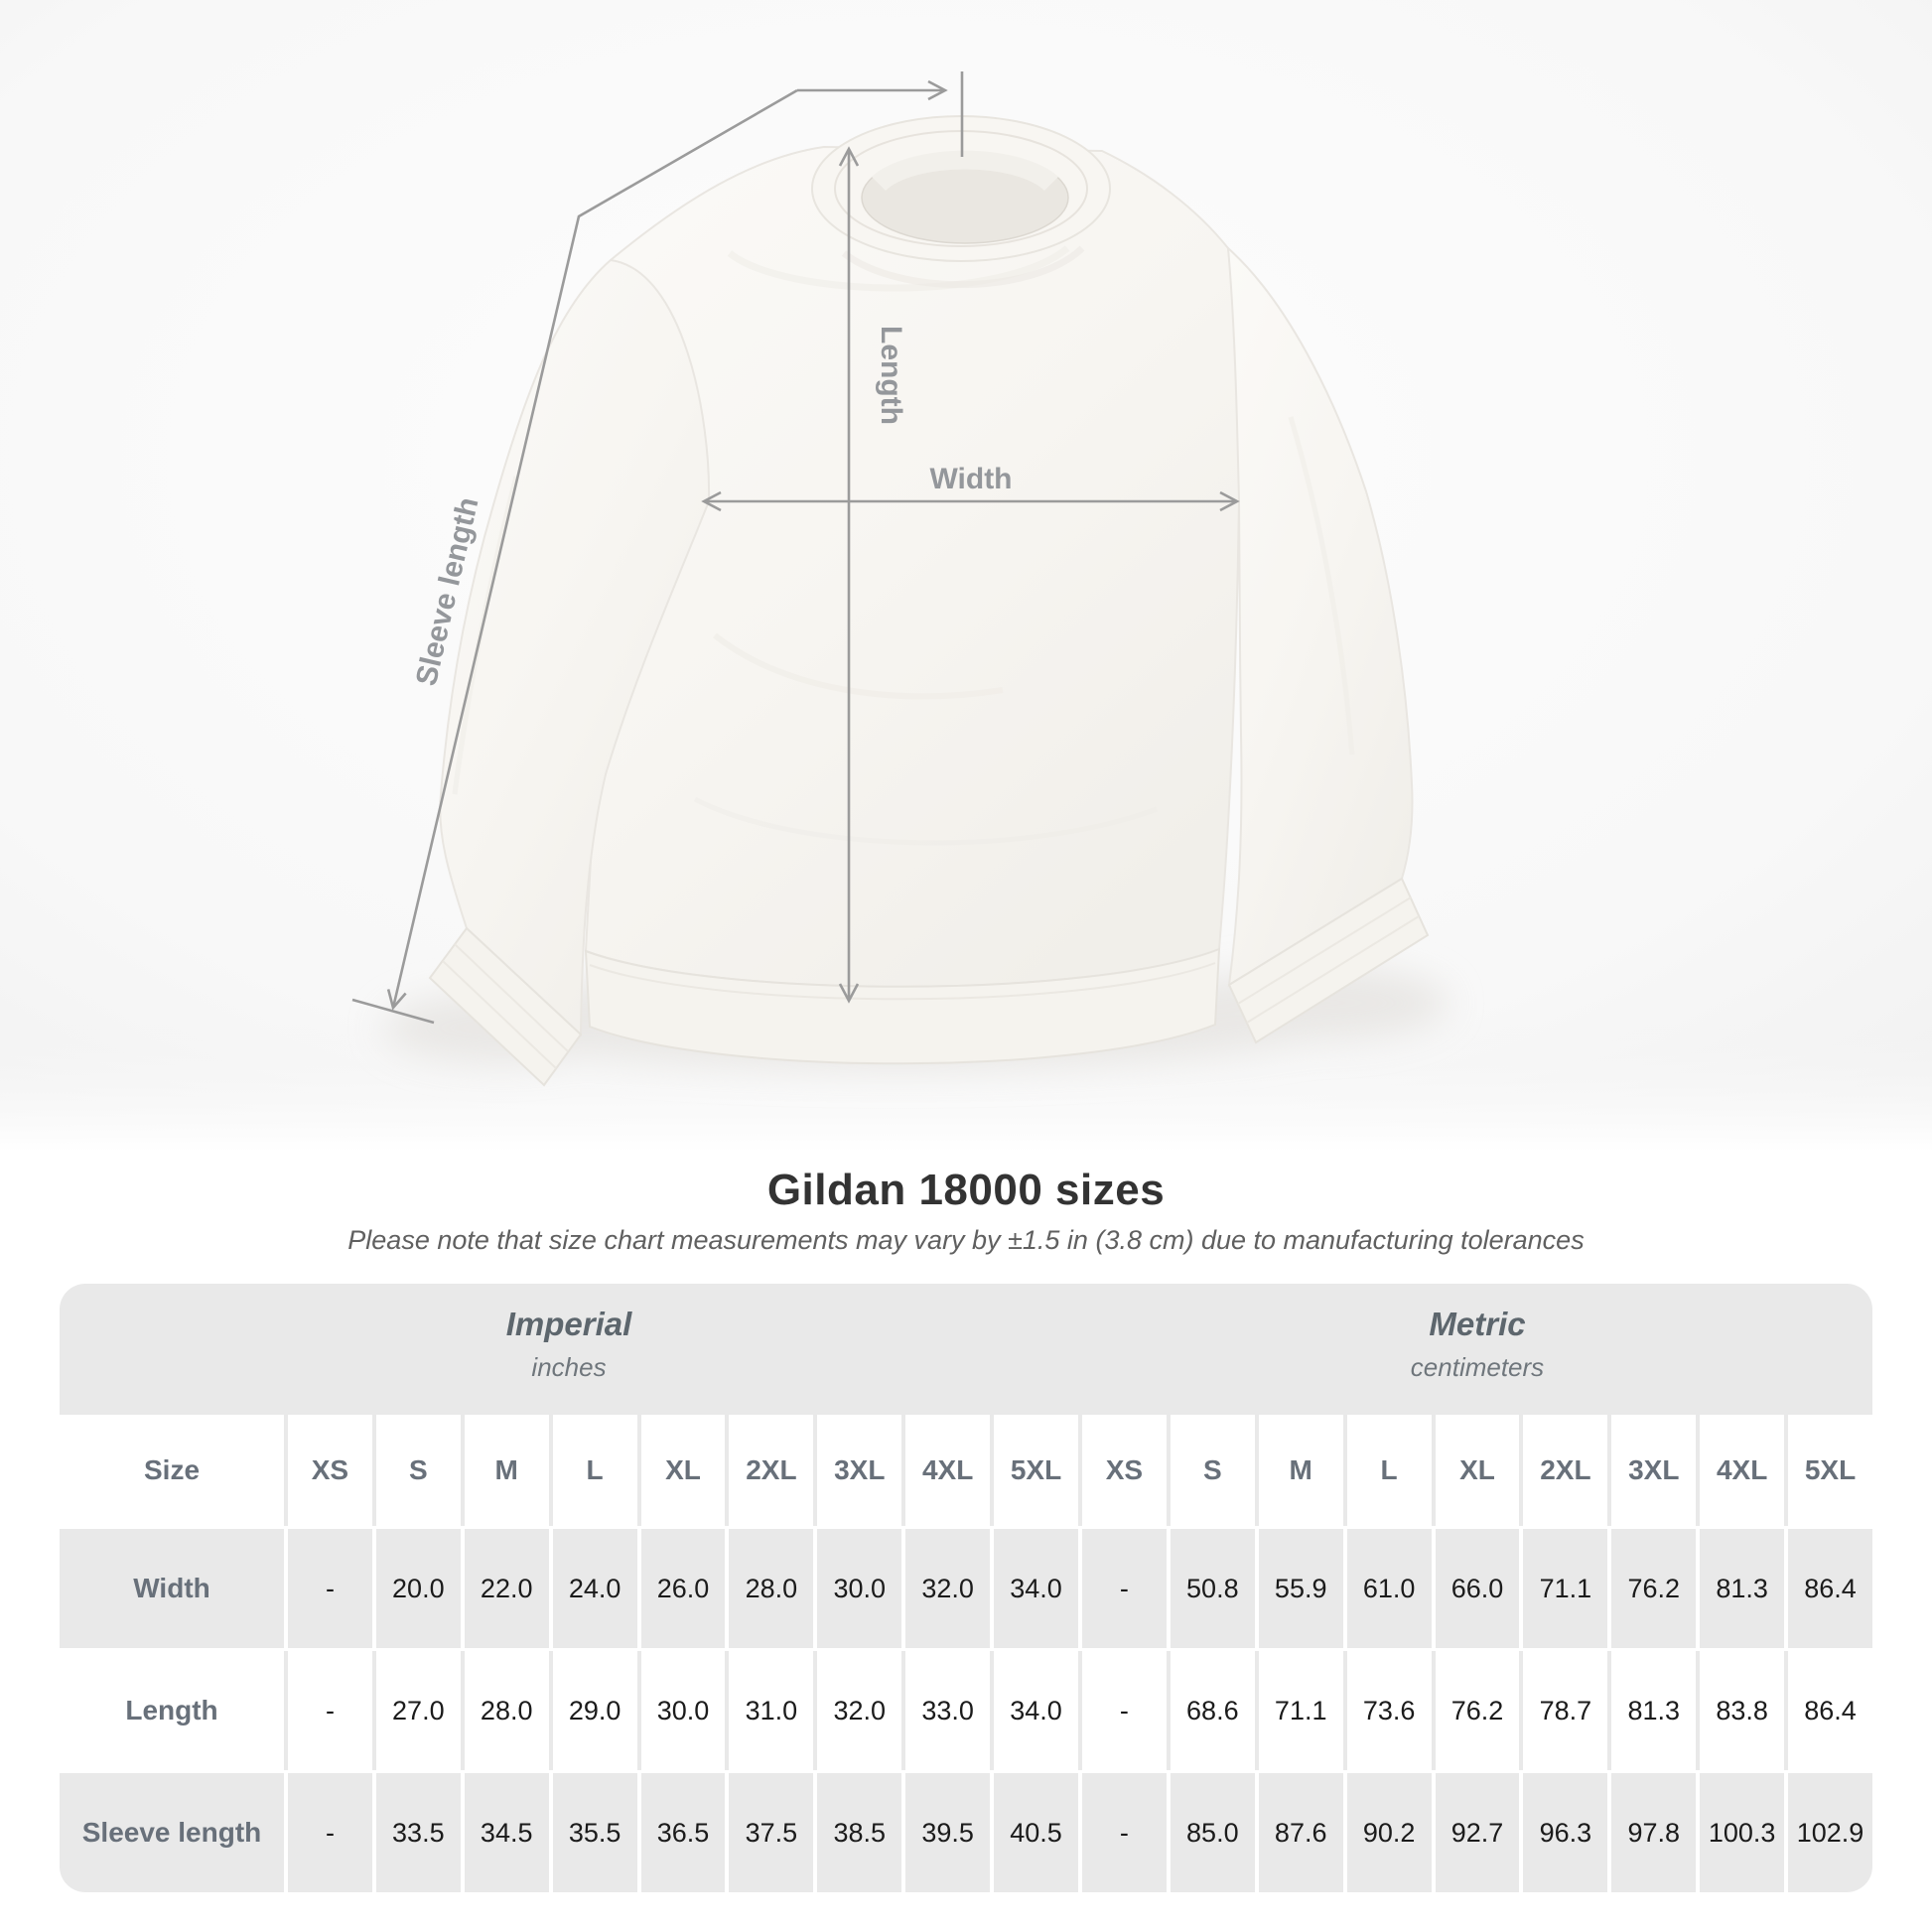  I want to click on imperial-size-header: 5XL, so click(1036, 1470).